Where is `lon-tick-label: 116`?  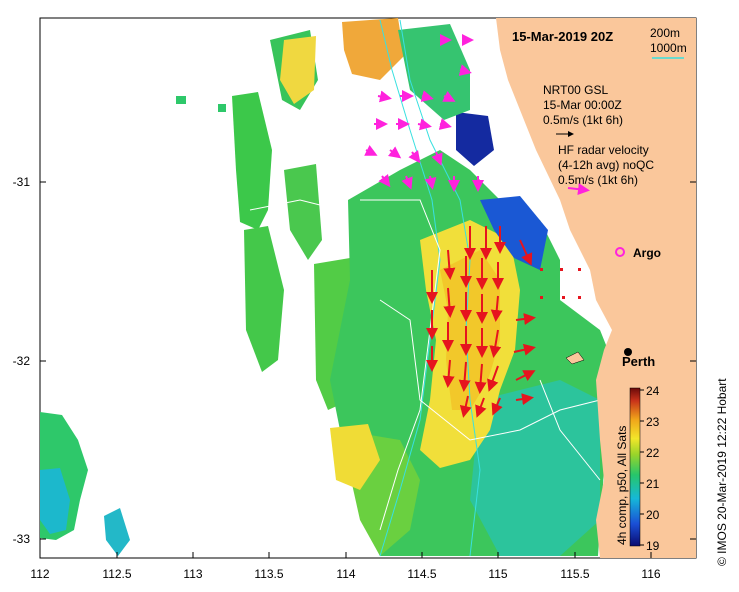
lon-tick-label: 116 is located at coordinates (650, 574).